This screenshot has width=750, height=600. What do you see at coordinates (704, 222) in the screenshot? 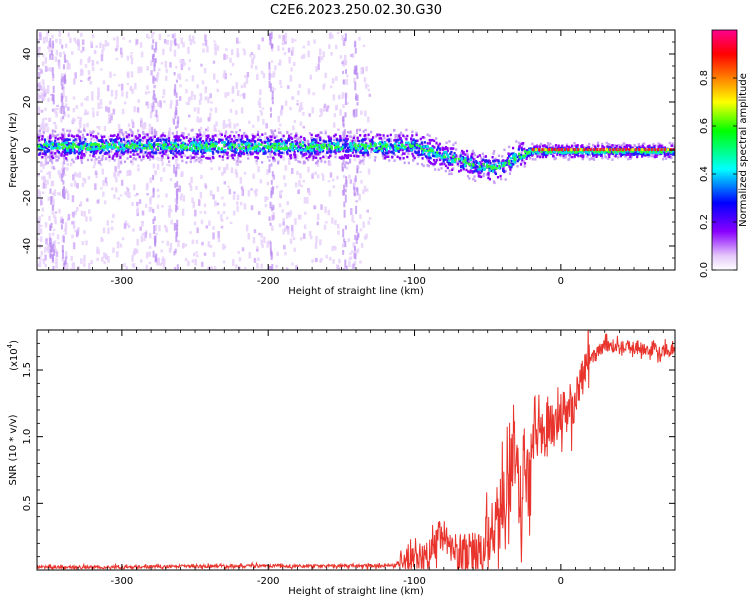
I see `colorbar-tick-label: 0.2` at bounding box center [704, 222].